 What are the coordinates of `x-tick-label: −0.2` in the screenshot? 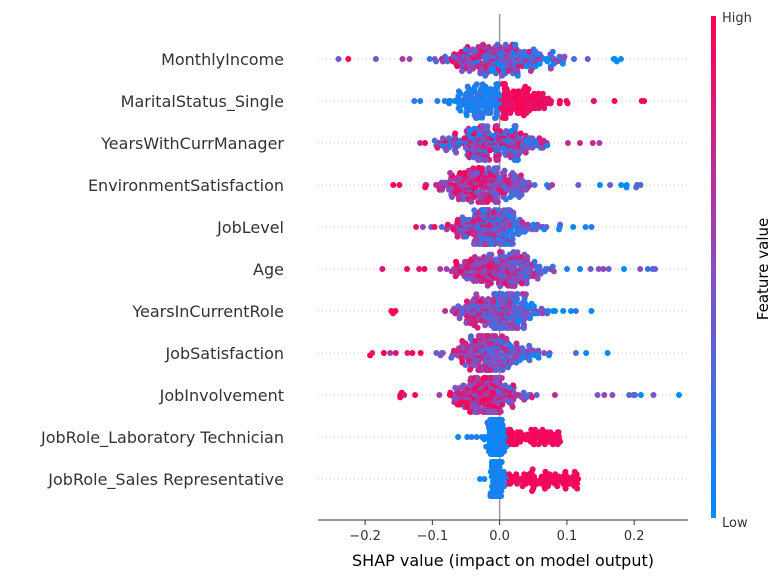 It's located at (365, 536).